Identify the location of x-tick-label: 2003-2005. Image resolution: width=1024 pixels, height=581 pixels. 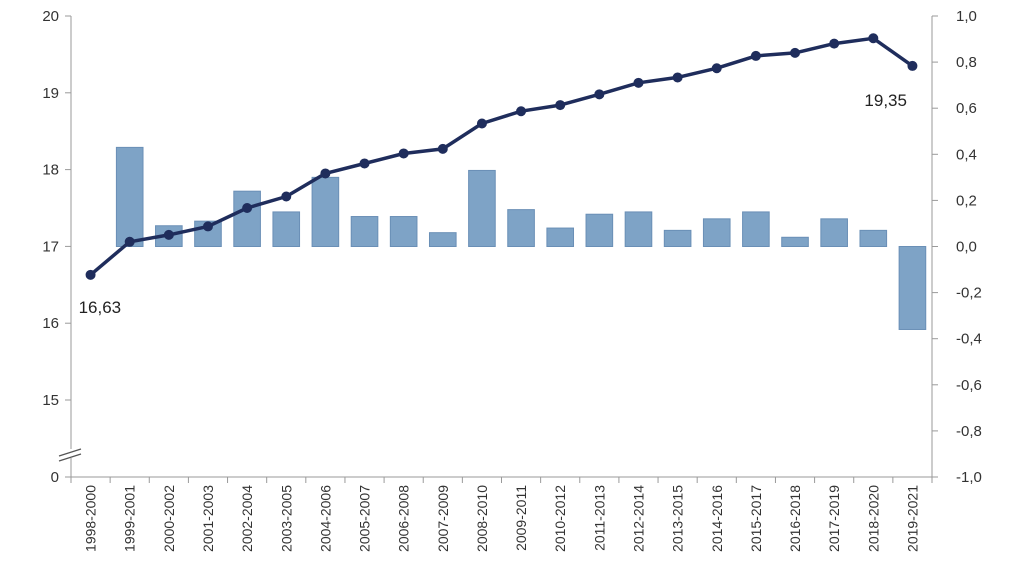
(286, 518).